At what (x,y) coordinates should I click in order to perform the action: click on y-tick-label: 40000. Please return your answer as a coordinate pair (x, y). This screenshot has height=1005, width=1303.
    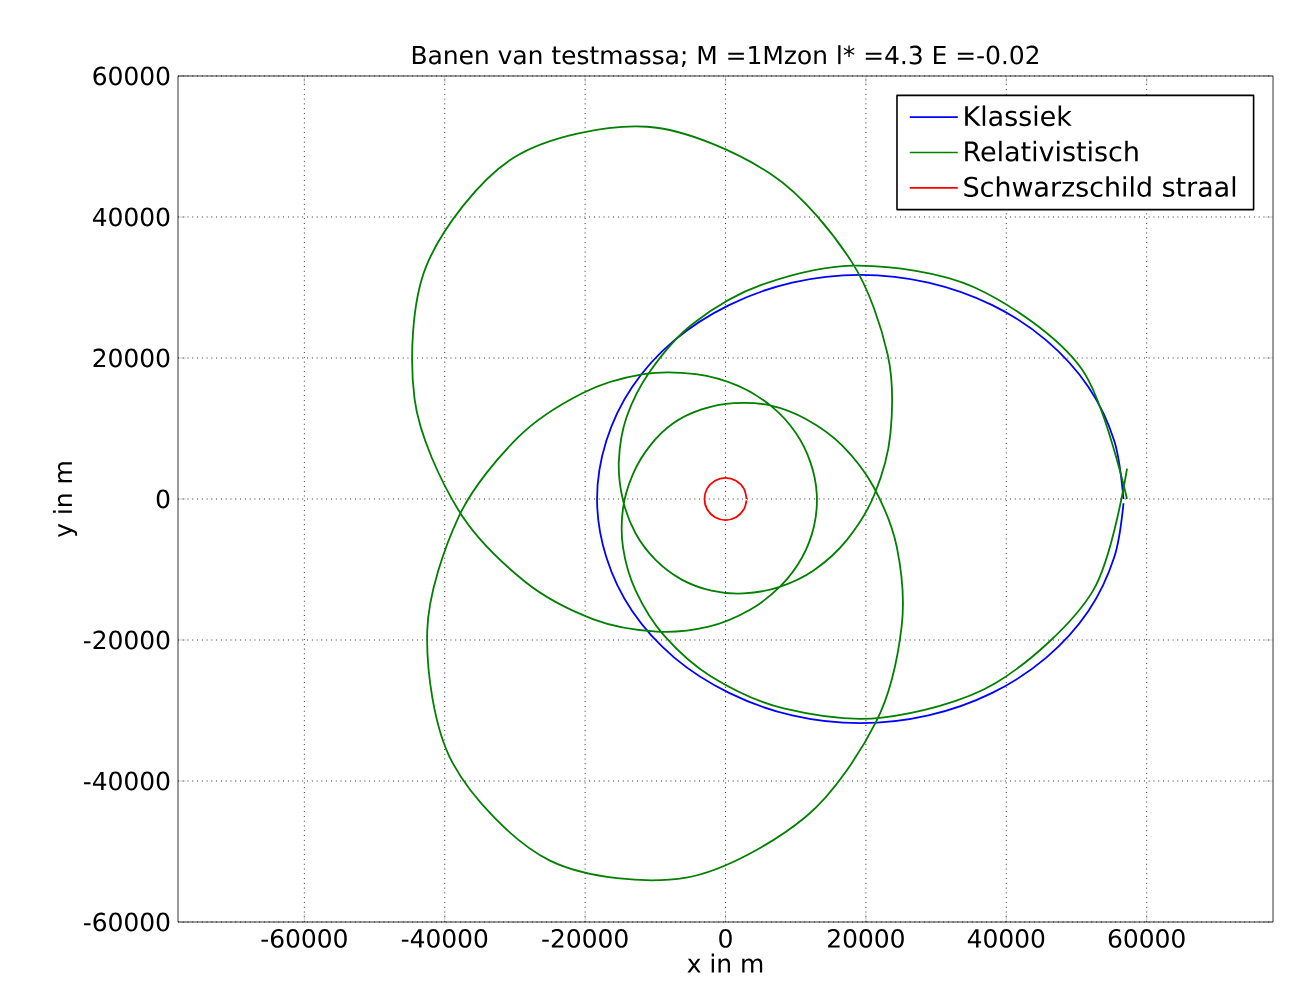
    Looking at the image, I should click on (131, 217).